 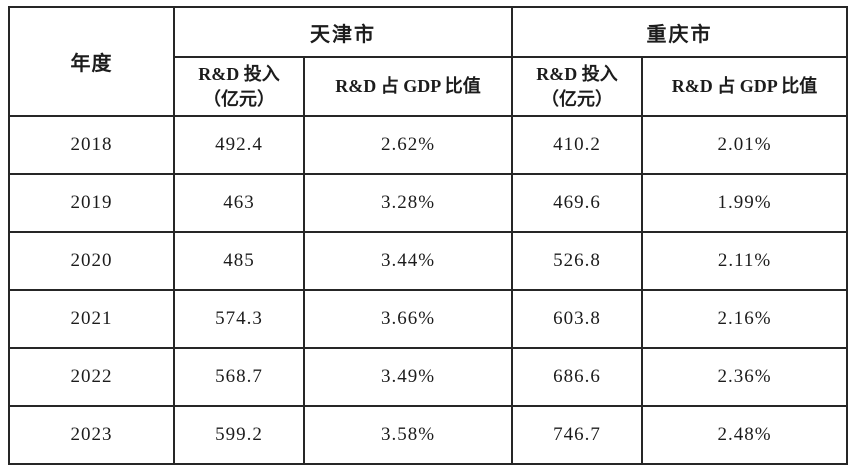 I want to click on chongqing-ratio-cell: 1.99%, so click(x=744, y=203).